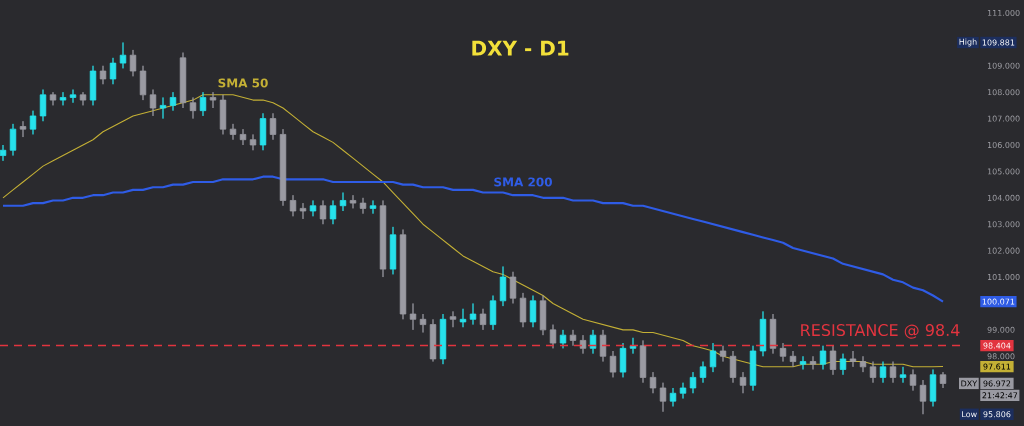 The width and height of the screenshot is (1024, 426). Describe the element at coordinates (998, 301) in the screenshot. I see `text: 100.071` at that location.